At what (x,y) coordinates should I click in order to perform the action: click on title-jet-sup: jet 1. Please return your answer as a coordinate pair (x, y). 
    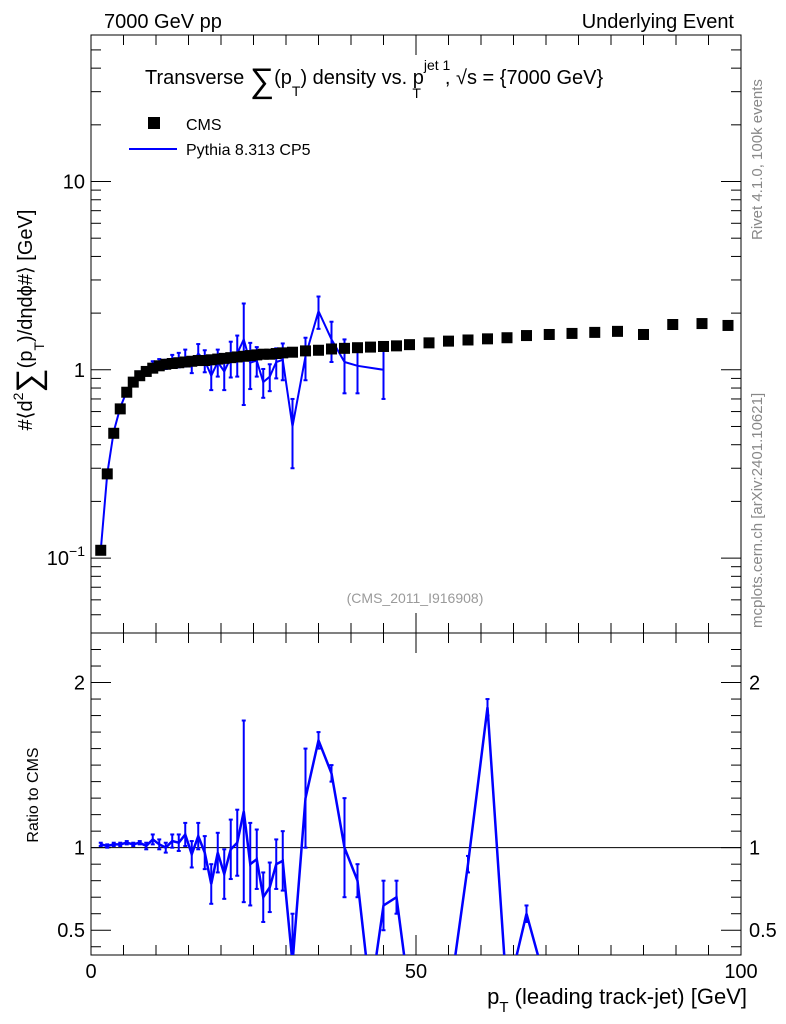
    Looking at the image, I should click on (437, 65).